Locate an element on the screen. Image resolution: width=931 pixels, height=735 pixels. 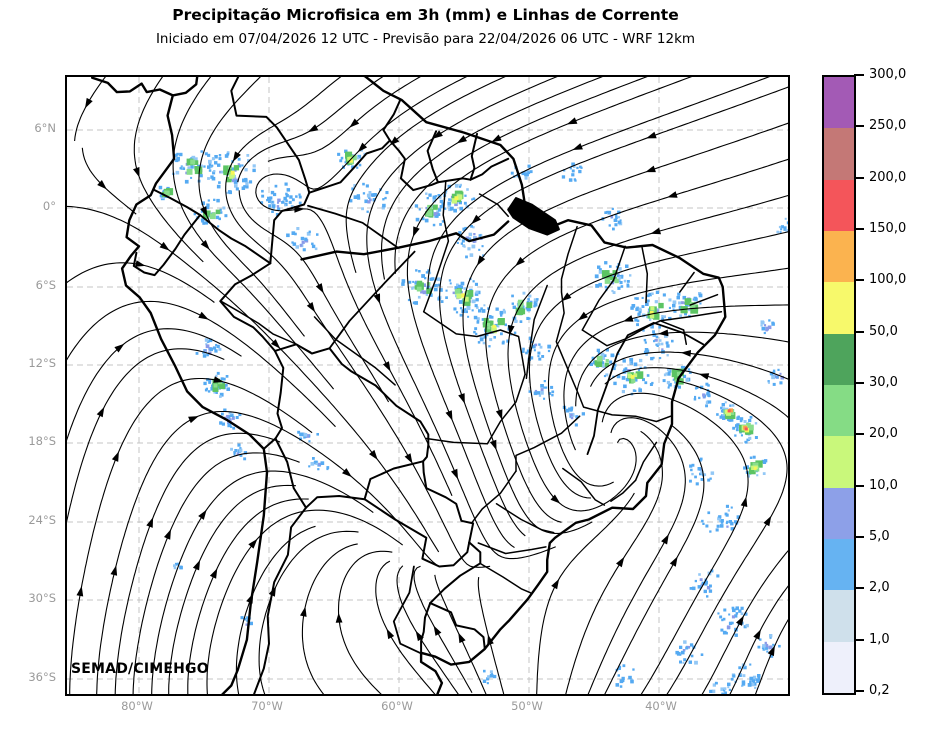
lat-tick-label: 6°S is located at coordinates (45, 285).